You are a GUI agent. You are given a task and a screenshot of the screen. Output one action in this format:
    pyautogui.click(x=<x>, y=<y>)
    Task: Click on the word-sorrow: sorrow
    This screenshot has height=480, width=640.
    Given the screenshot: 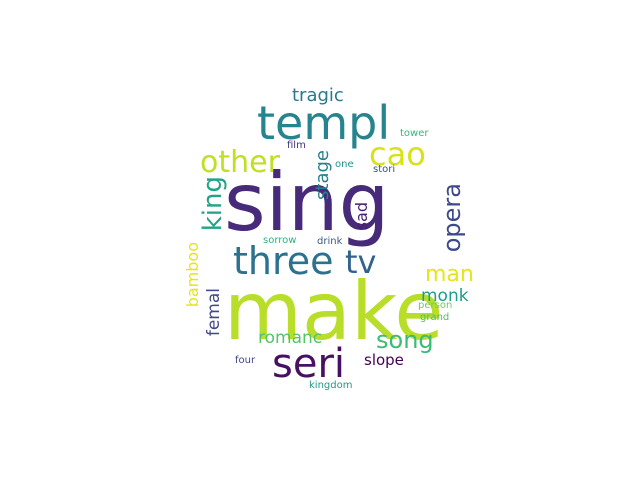 What is the action you would take?
    pyautogui.click(x=280, y=240)
    